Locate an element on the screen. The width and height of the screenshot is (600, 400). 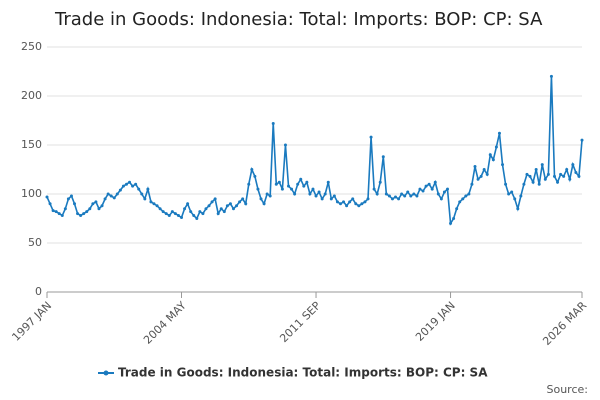
y-tick-label: 200 is located at coordinates (31, 95).